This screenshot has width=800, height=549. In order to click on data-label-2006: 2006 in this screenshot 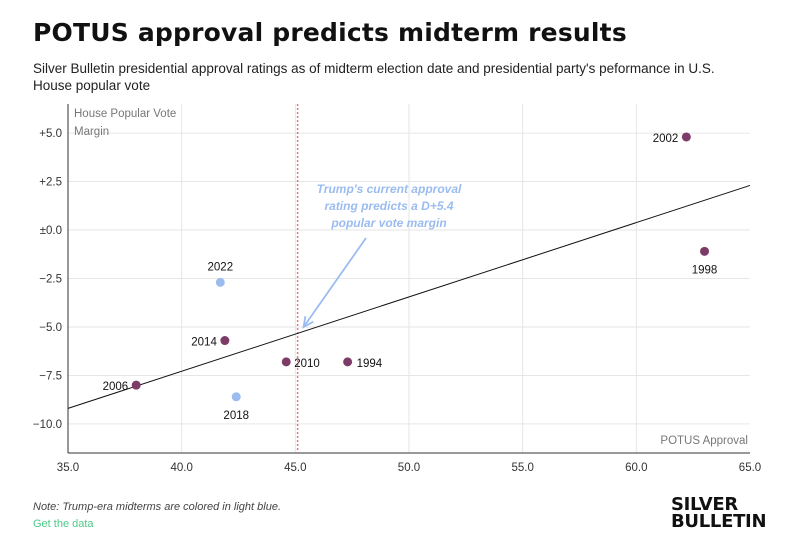, I will do `click(116, 387)`.